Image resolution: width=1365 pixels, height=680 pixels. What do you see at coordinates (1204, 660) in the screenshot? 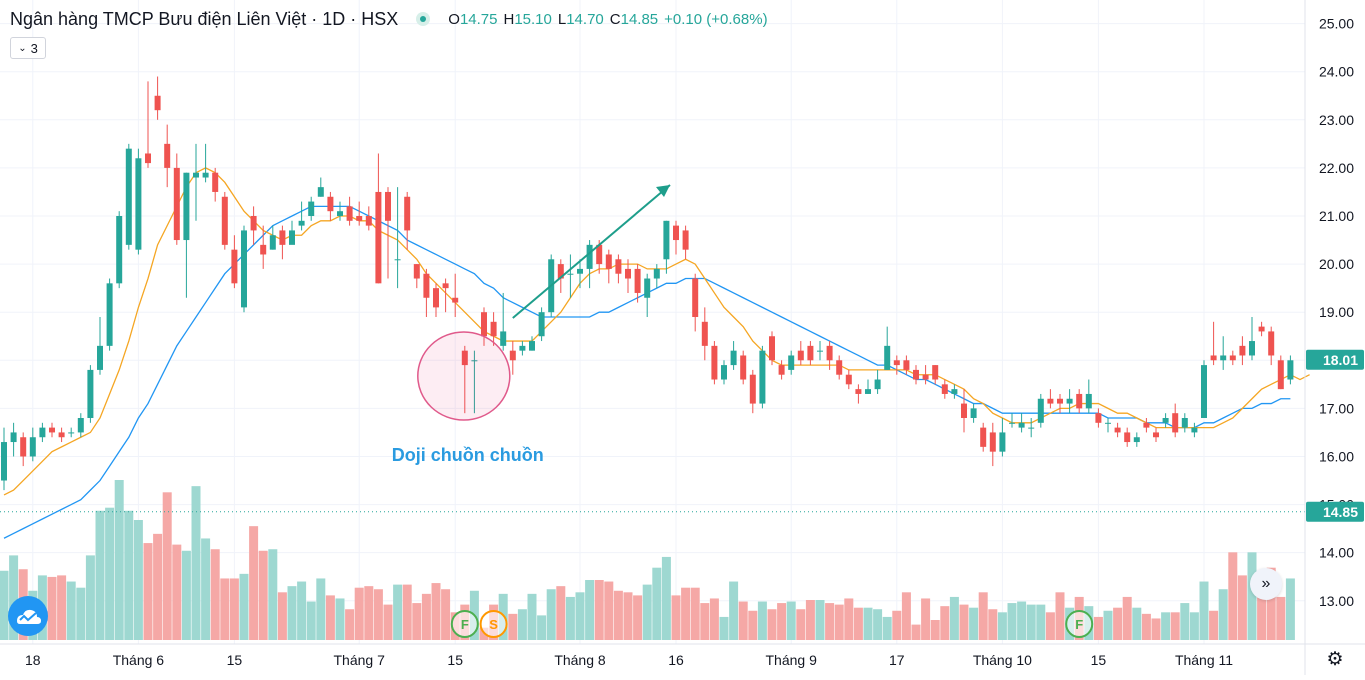
I see `time-tick-label: Tháng 11` at bounding box center [1204, 660].